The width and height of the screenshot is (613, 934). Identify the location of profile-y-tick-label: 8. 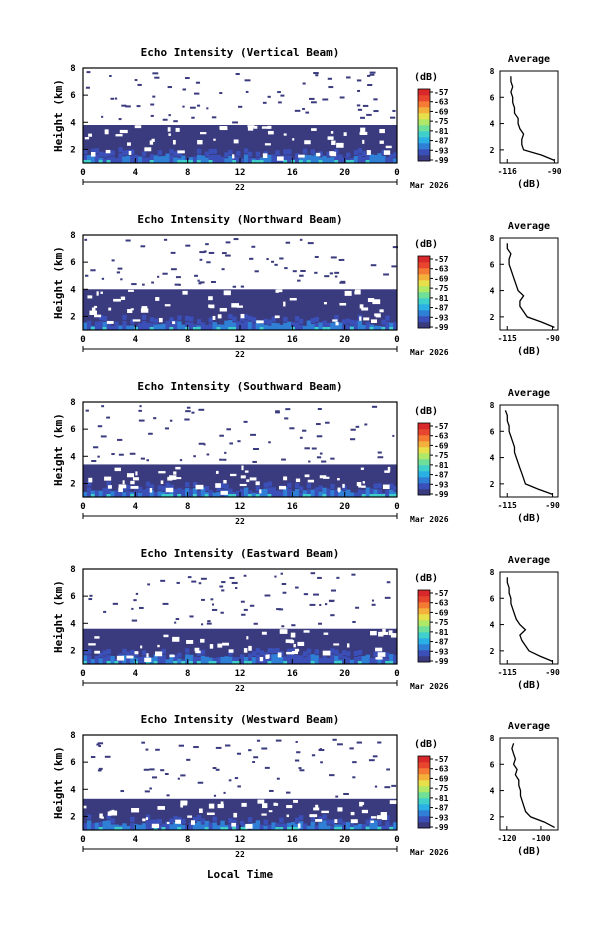
(492, 238).